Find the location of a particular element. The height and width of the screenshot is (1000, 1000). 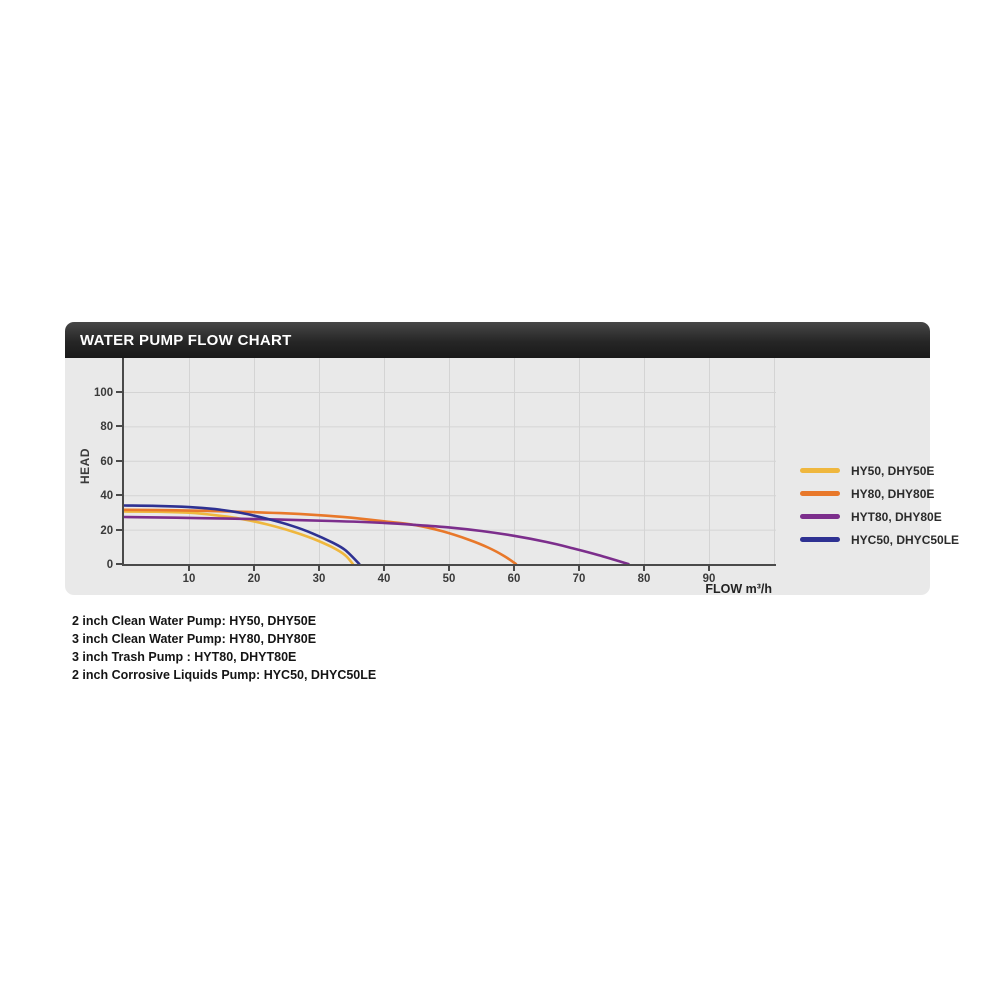

legend-item: HY80, DHY80E is located at coordinates (879, 493).